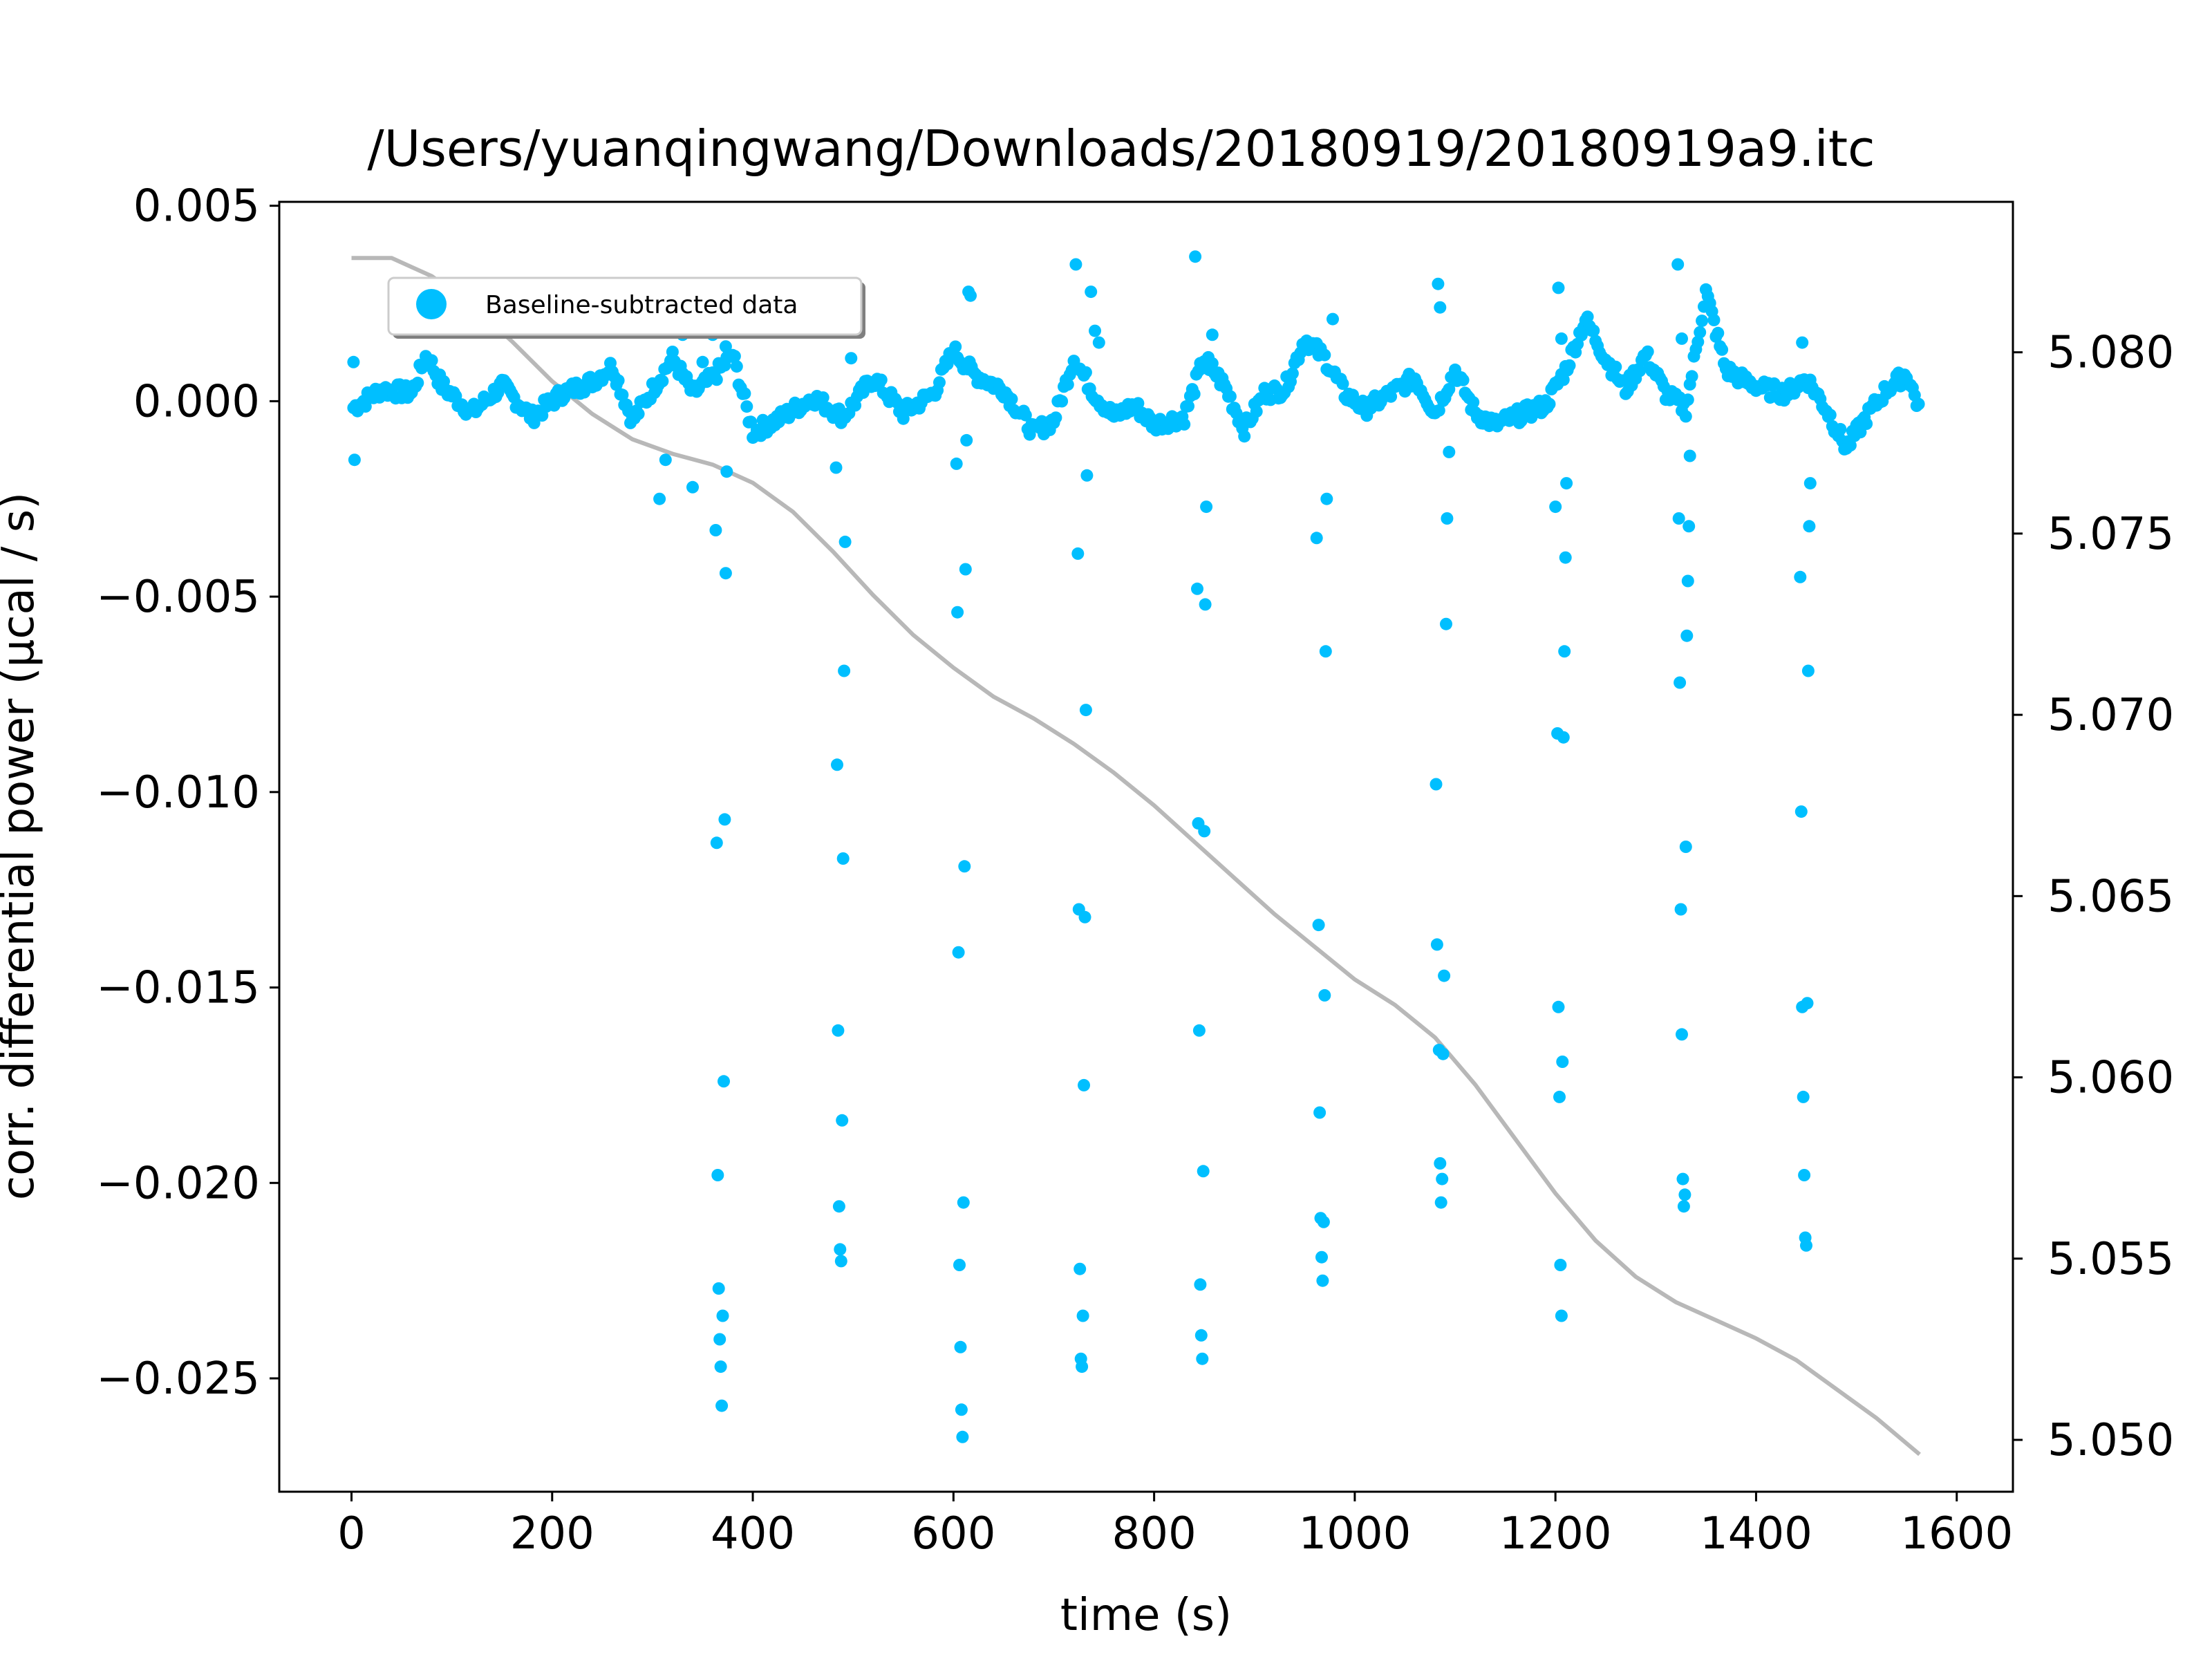 The image size is (2212, 1659). What do you see at coordinates (2110, 1259) in the screenshot?
I see `y2-tick-label: 5.055` at bounding box center [2110, 1259].